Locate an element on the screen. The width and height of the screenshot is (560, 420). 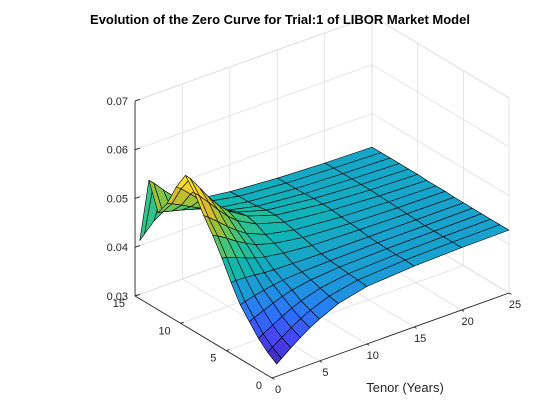
x-axis-label: Tenor (Years) is located at coordinates (405, 387).